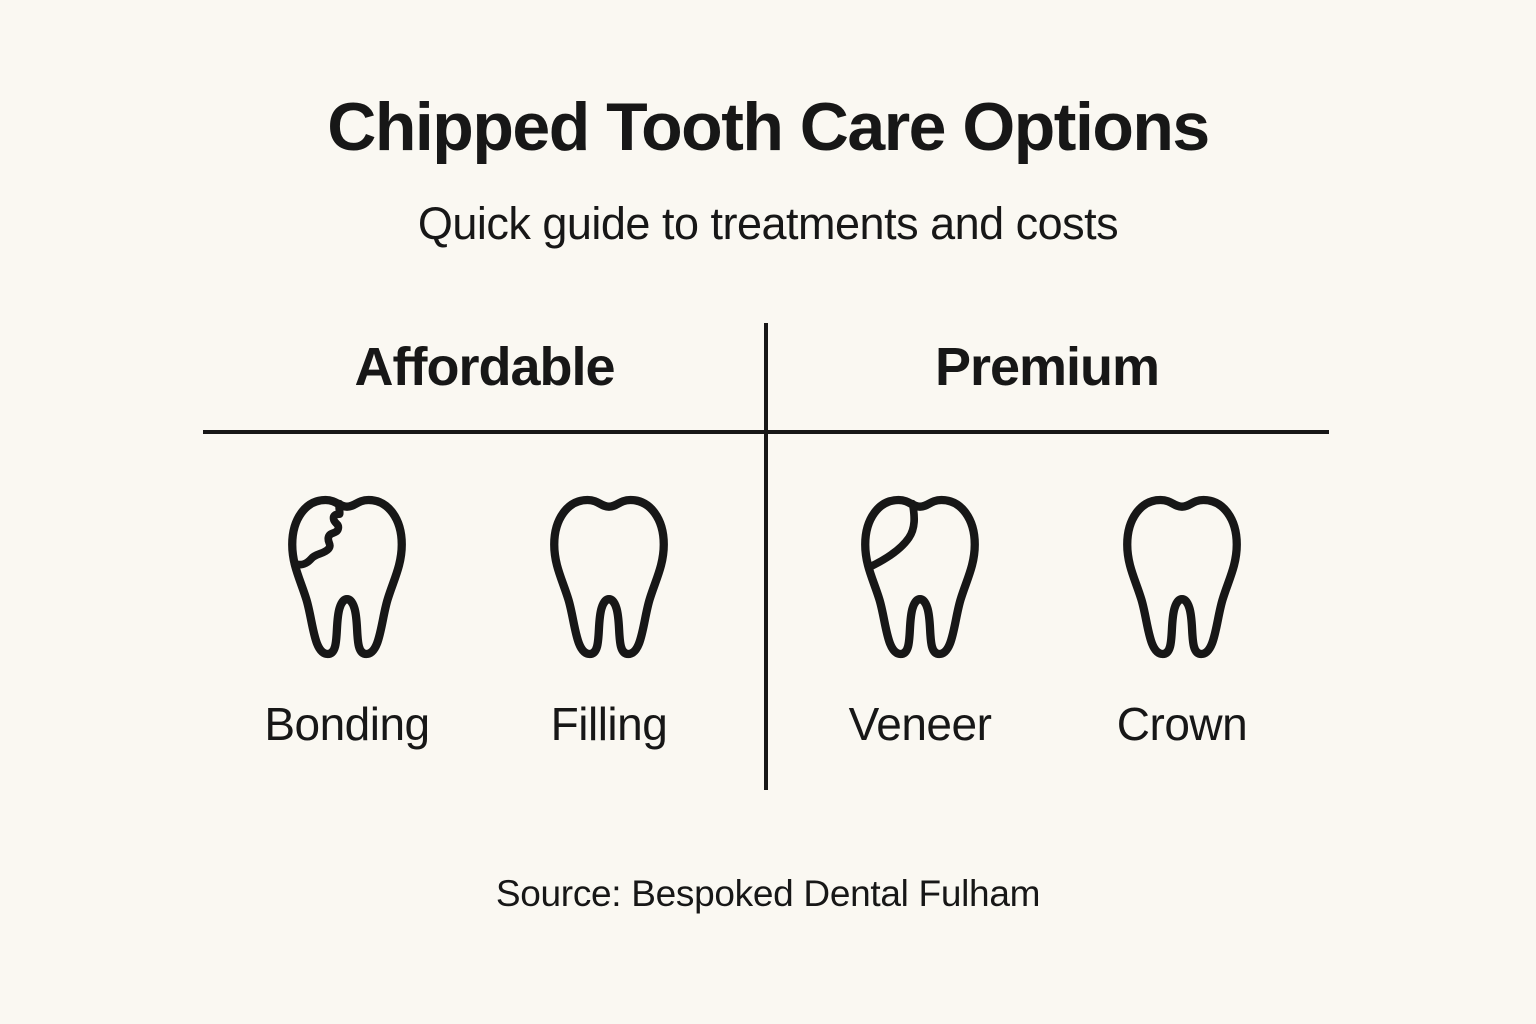  Describe the element at coordinates (347, 577) in the screenshot. I see `tooth-chipped-icon` at that location.